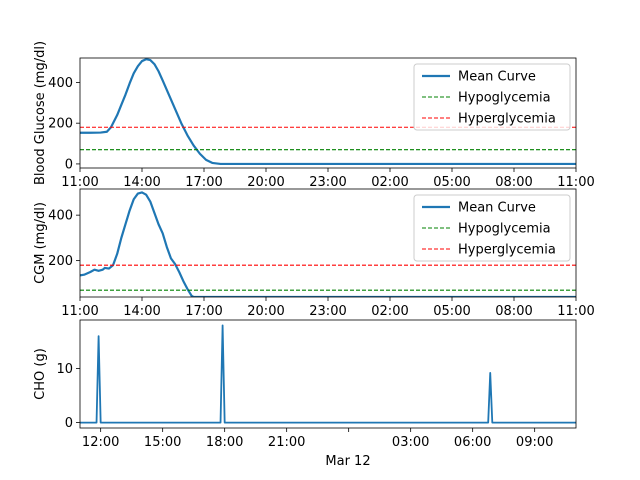 The image size is (640, 480). I want to click on y-tick-label: 10, so click(64, 369).